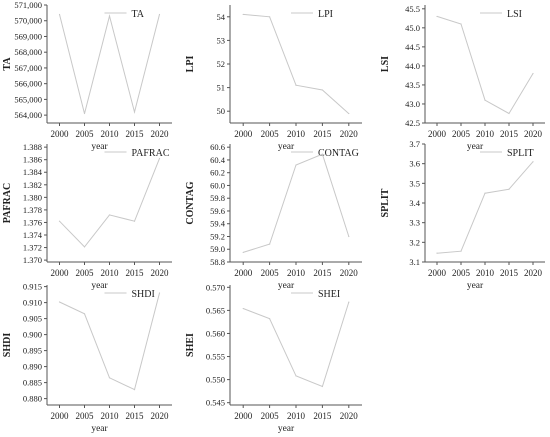  What do you see at coordinates (414, 203) in the screenshot?
I see `y-tick-label: 3.4` at bounding box center [414, 203].